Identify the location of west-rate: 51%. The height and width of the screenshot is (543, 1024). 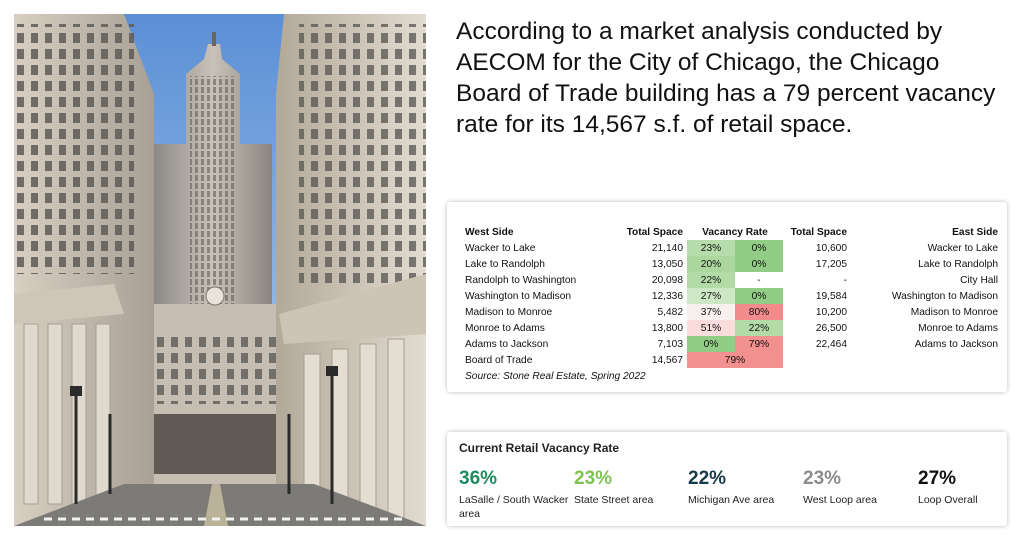
(711, 328).